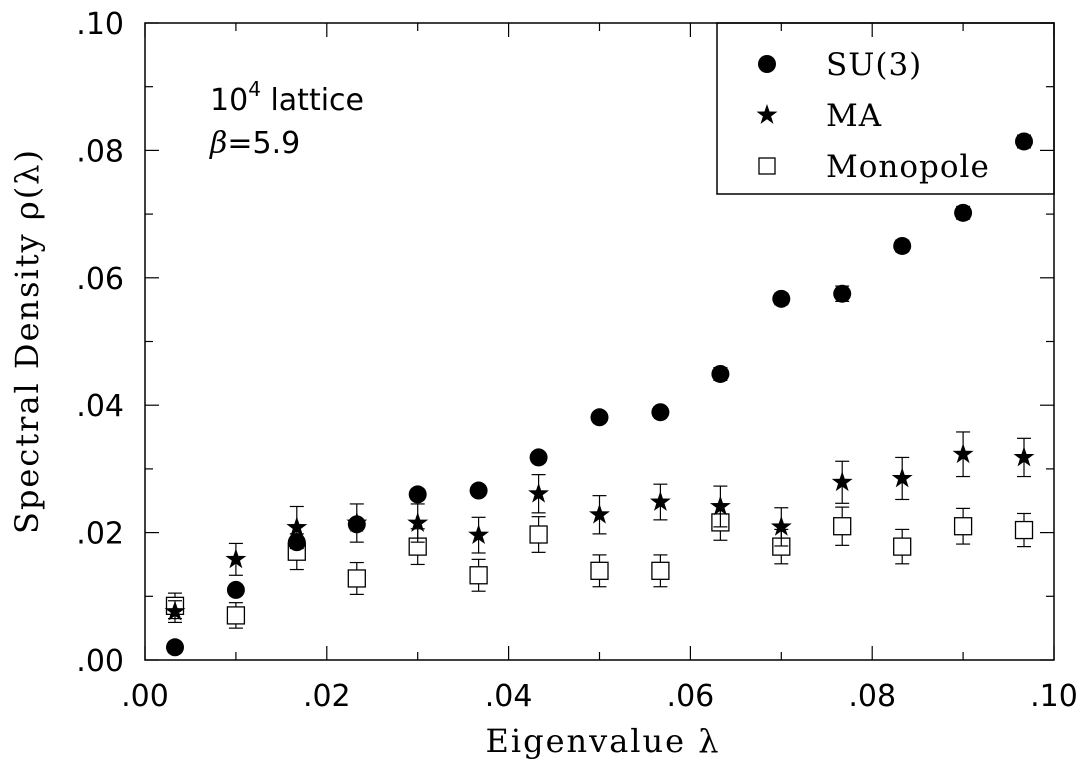 The width and height of the screenshot is (1077, 763). What do you see at coordinates (327, 696) in the screenshot?
I see `x-tick-label: .02` at bounding box center [327, 696].